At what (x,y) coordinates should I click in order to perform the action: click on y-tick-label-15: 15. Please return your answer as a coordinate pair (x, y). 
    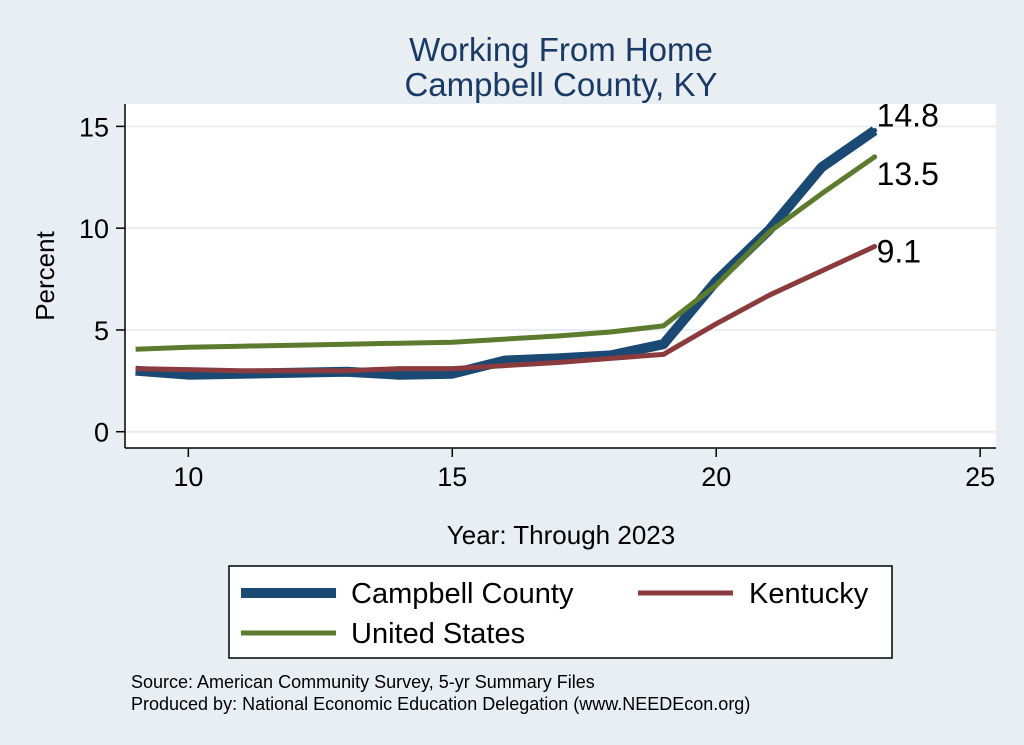
    Looking at the image, I should click on (94, 127).